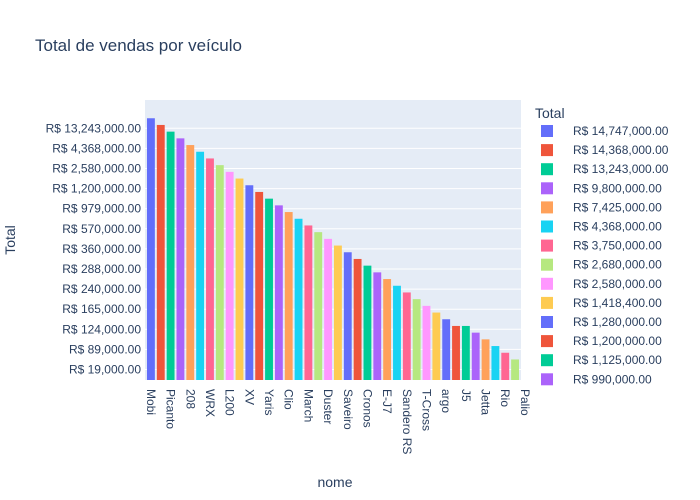  Describe the element at coordinates (190, 399) in the screenshot. I see `x-tick-label: 208` at that location.